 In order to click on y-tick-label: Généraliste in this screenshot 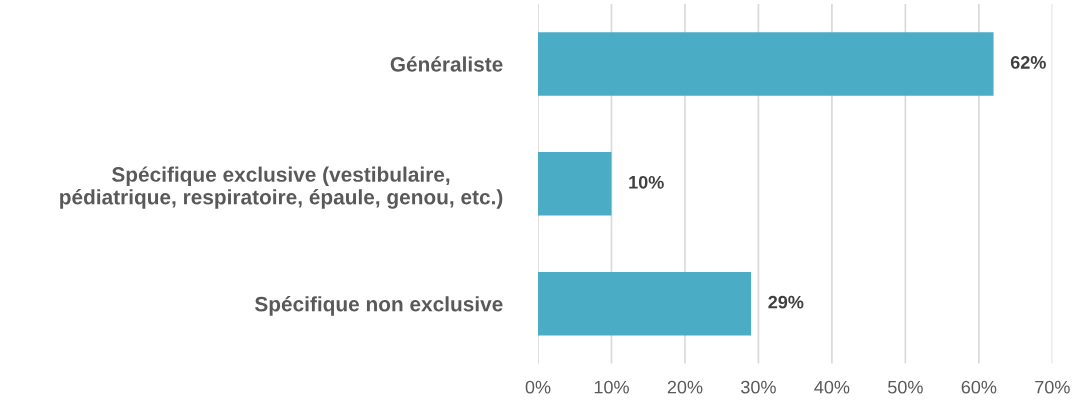, I will do `click(446, 64)`.